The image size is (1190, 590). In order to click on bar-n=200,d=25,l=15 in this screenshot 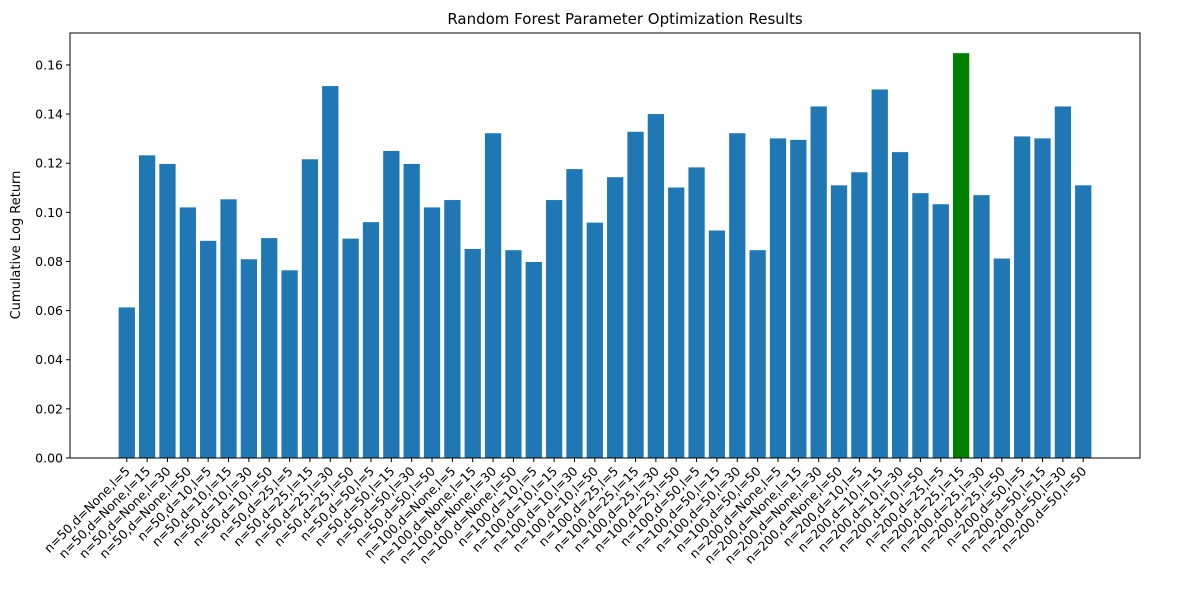, I will do `click(961, 256)`.